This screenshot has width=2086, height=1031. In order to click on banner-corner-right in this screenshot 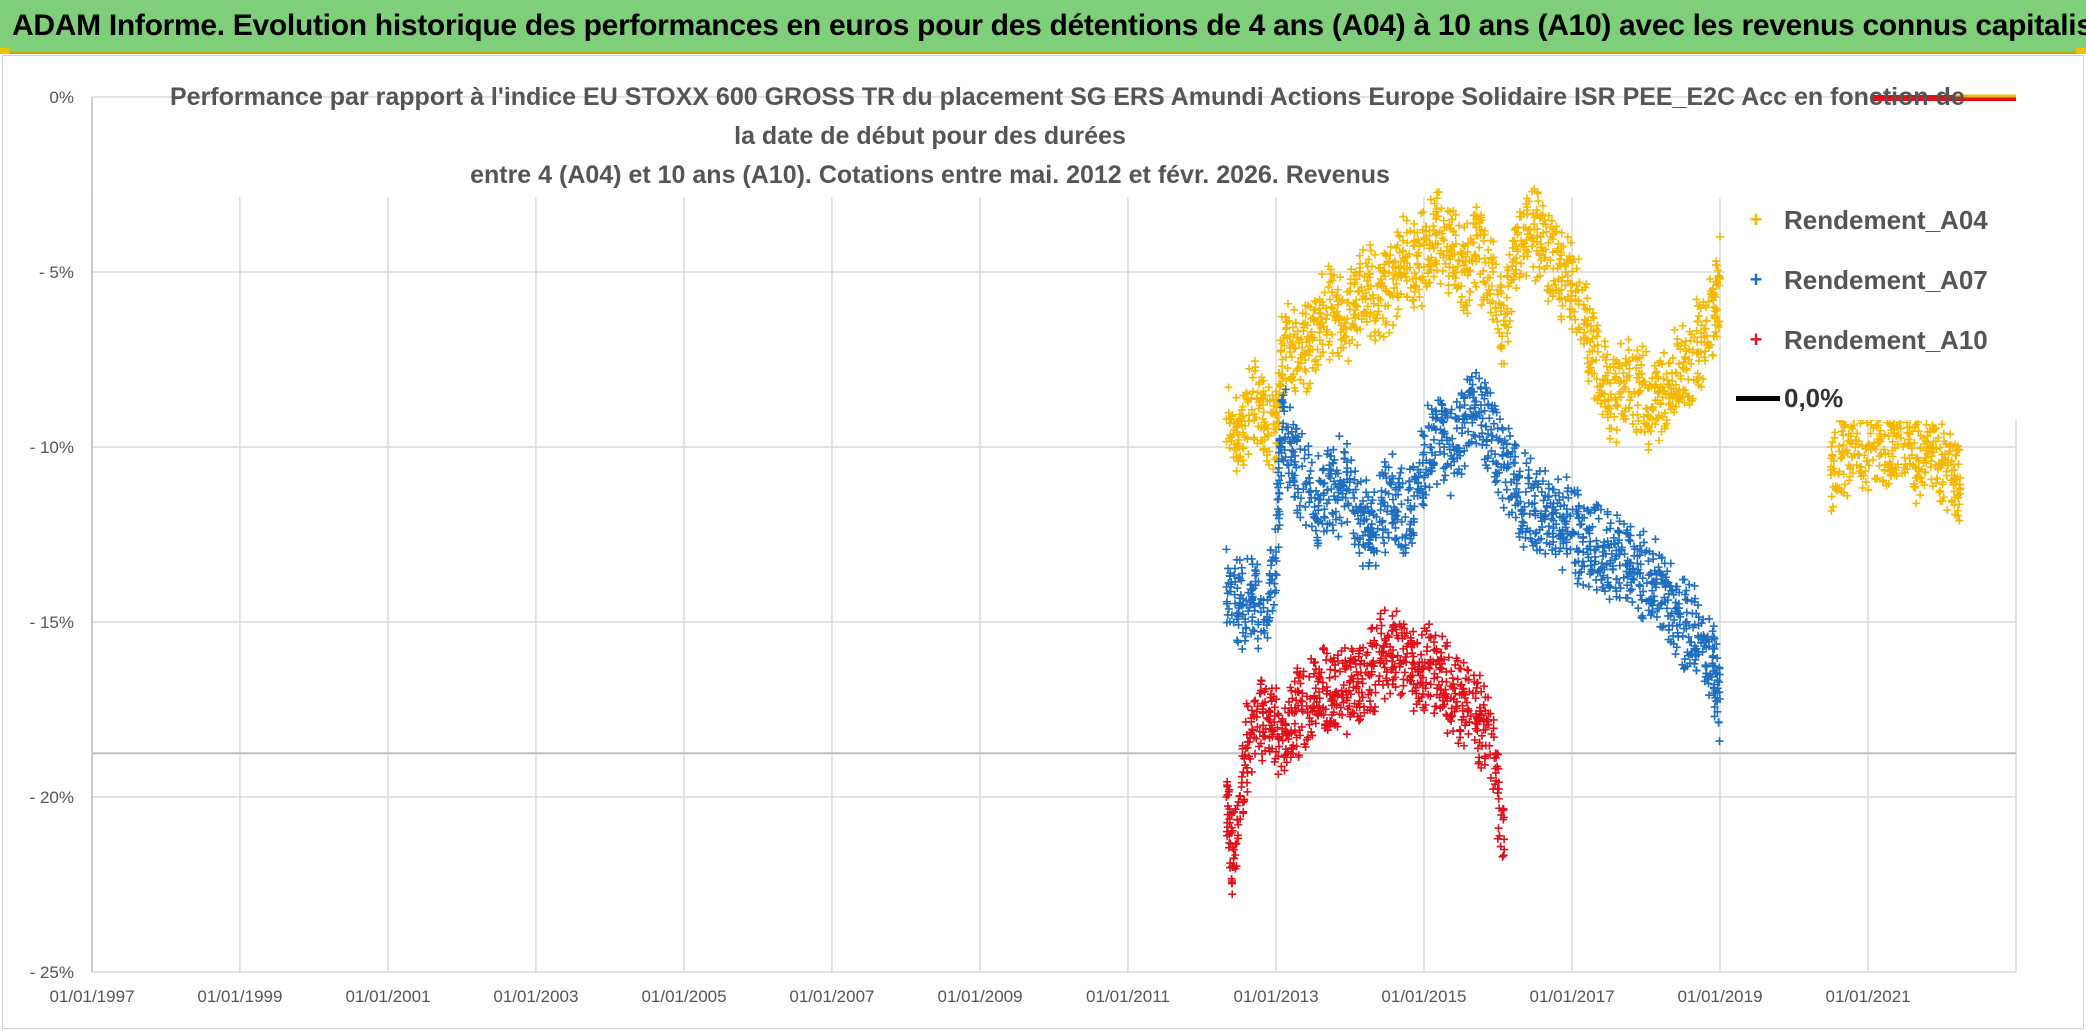, I will do `click(2081, 51)`.